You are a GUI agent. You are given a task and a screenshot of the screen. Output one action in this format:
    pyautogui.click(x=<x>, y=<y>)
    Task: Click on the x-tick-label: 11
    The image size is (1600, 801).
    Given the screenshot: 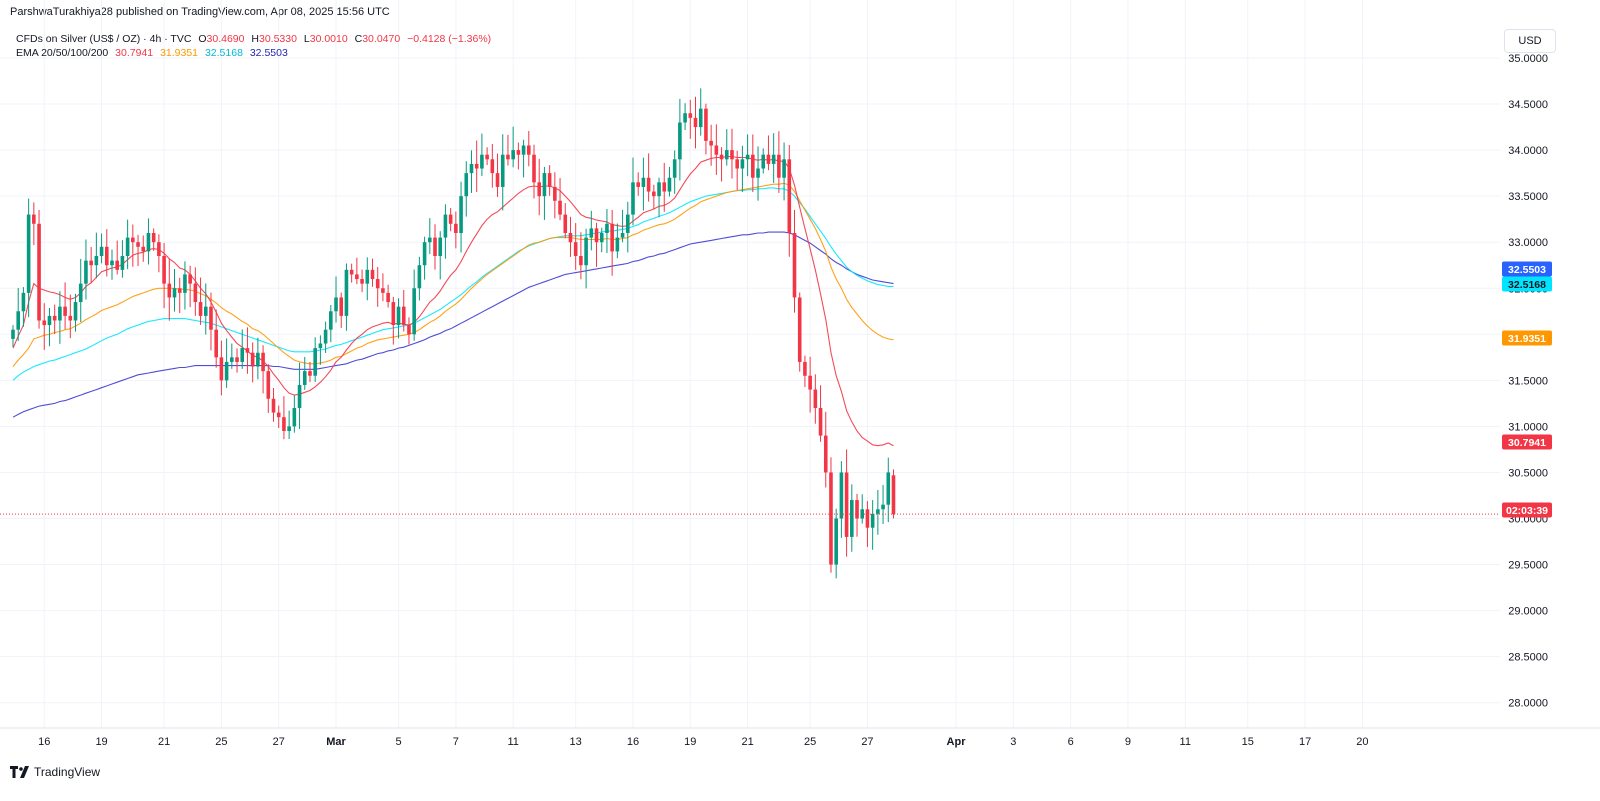 What is the action you would take?
    pyautogui.click(x=512, y=742)
    